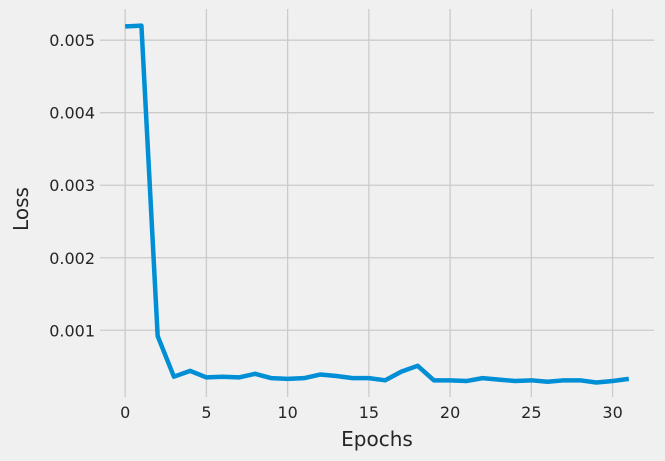  What do you see at coordinates (377, 439) in the screenshot?
I see `x-axis-label: Epochs` at bounding box center [377, 439].